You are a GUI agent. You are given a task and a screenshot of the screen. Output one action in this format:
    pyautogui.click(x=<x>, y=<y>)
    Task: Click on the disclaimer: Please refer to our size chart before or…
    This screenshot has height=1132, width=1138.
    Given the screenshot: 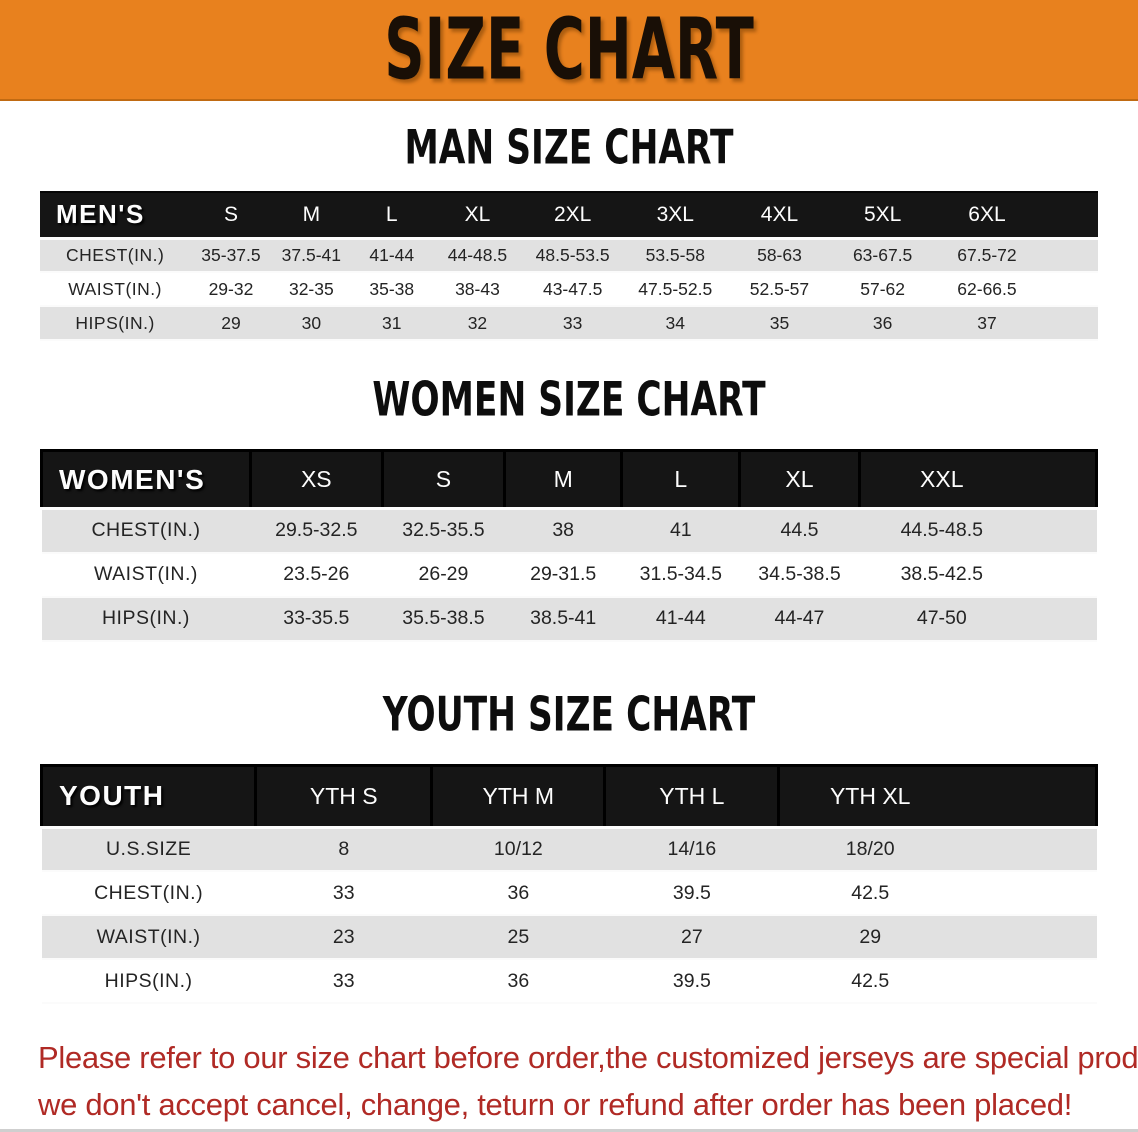 What is the action you would take?
    pyautogui.click(x=569, y=1081)
    